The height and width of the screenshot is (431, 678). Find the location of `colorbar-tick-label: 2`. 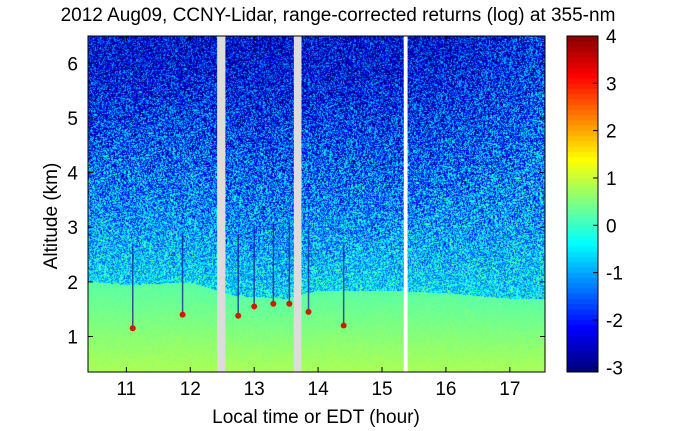

colorbar-tick-label: 2 is located at coordinates (611, 132).